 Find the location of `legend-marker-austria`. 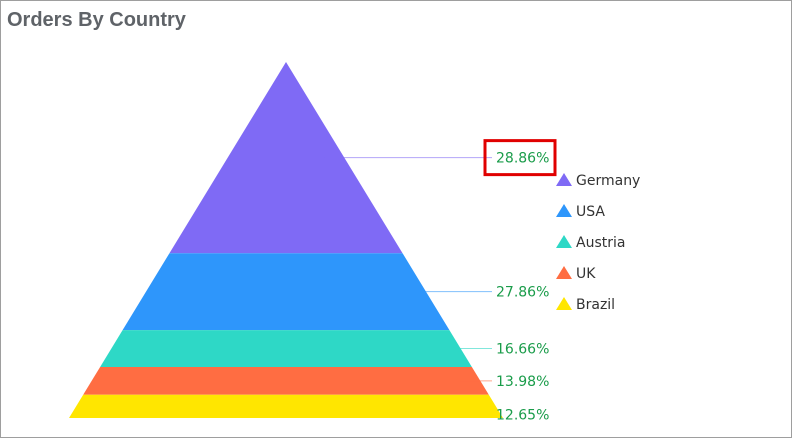

legend-marker-austria is located at coordinates (564, 241).